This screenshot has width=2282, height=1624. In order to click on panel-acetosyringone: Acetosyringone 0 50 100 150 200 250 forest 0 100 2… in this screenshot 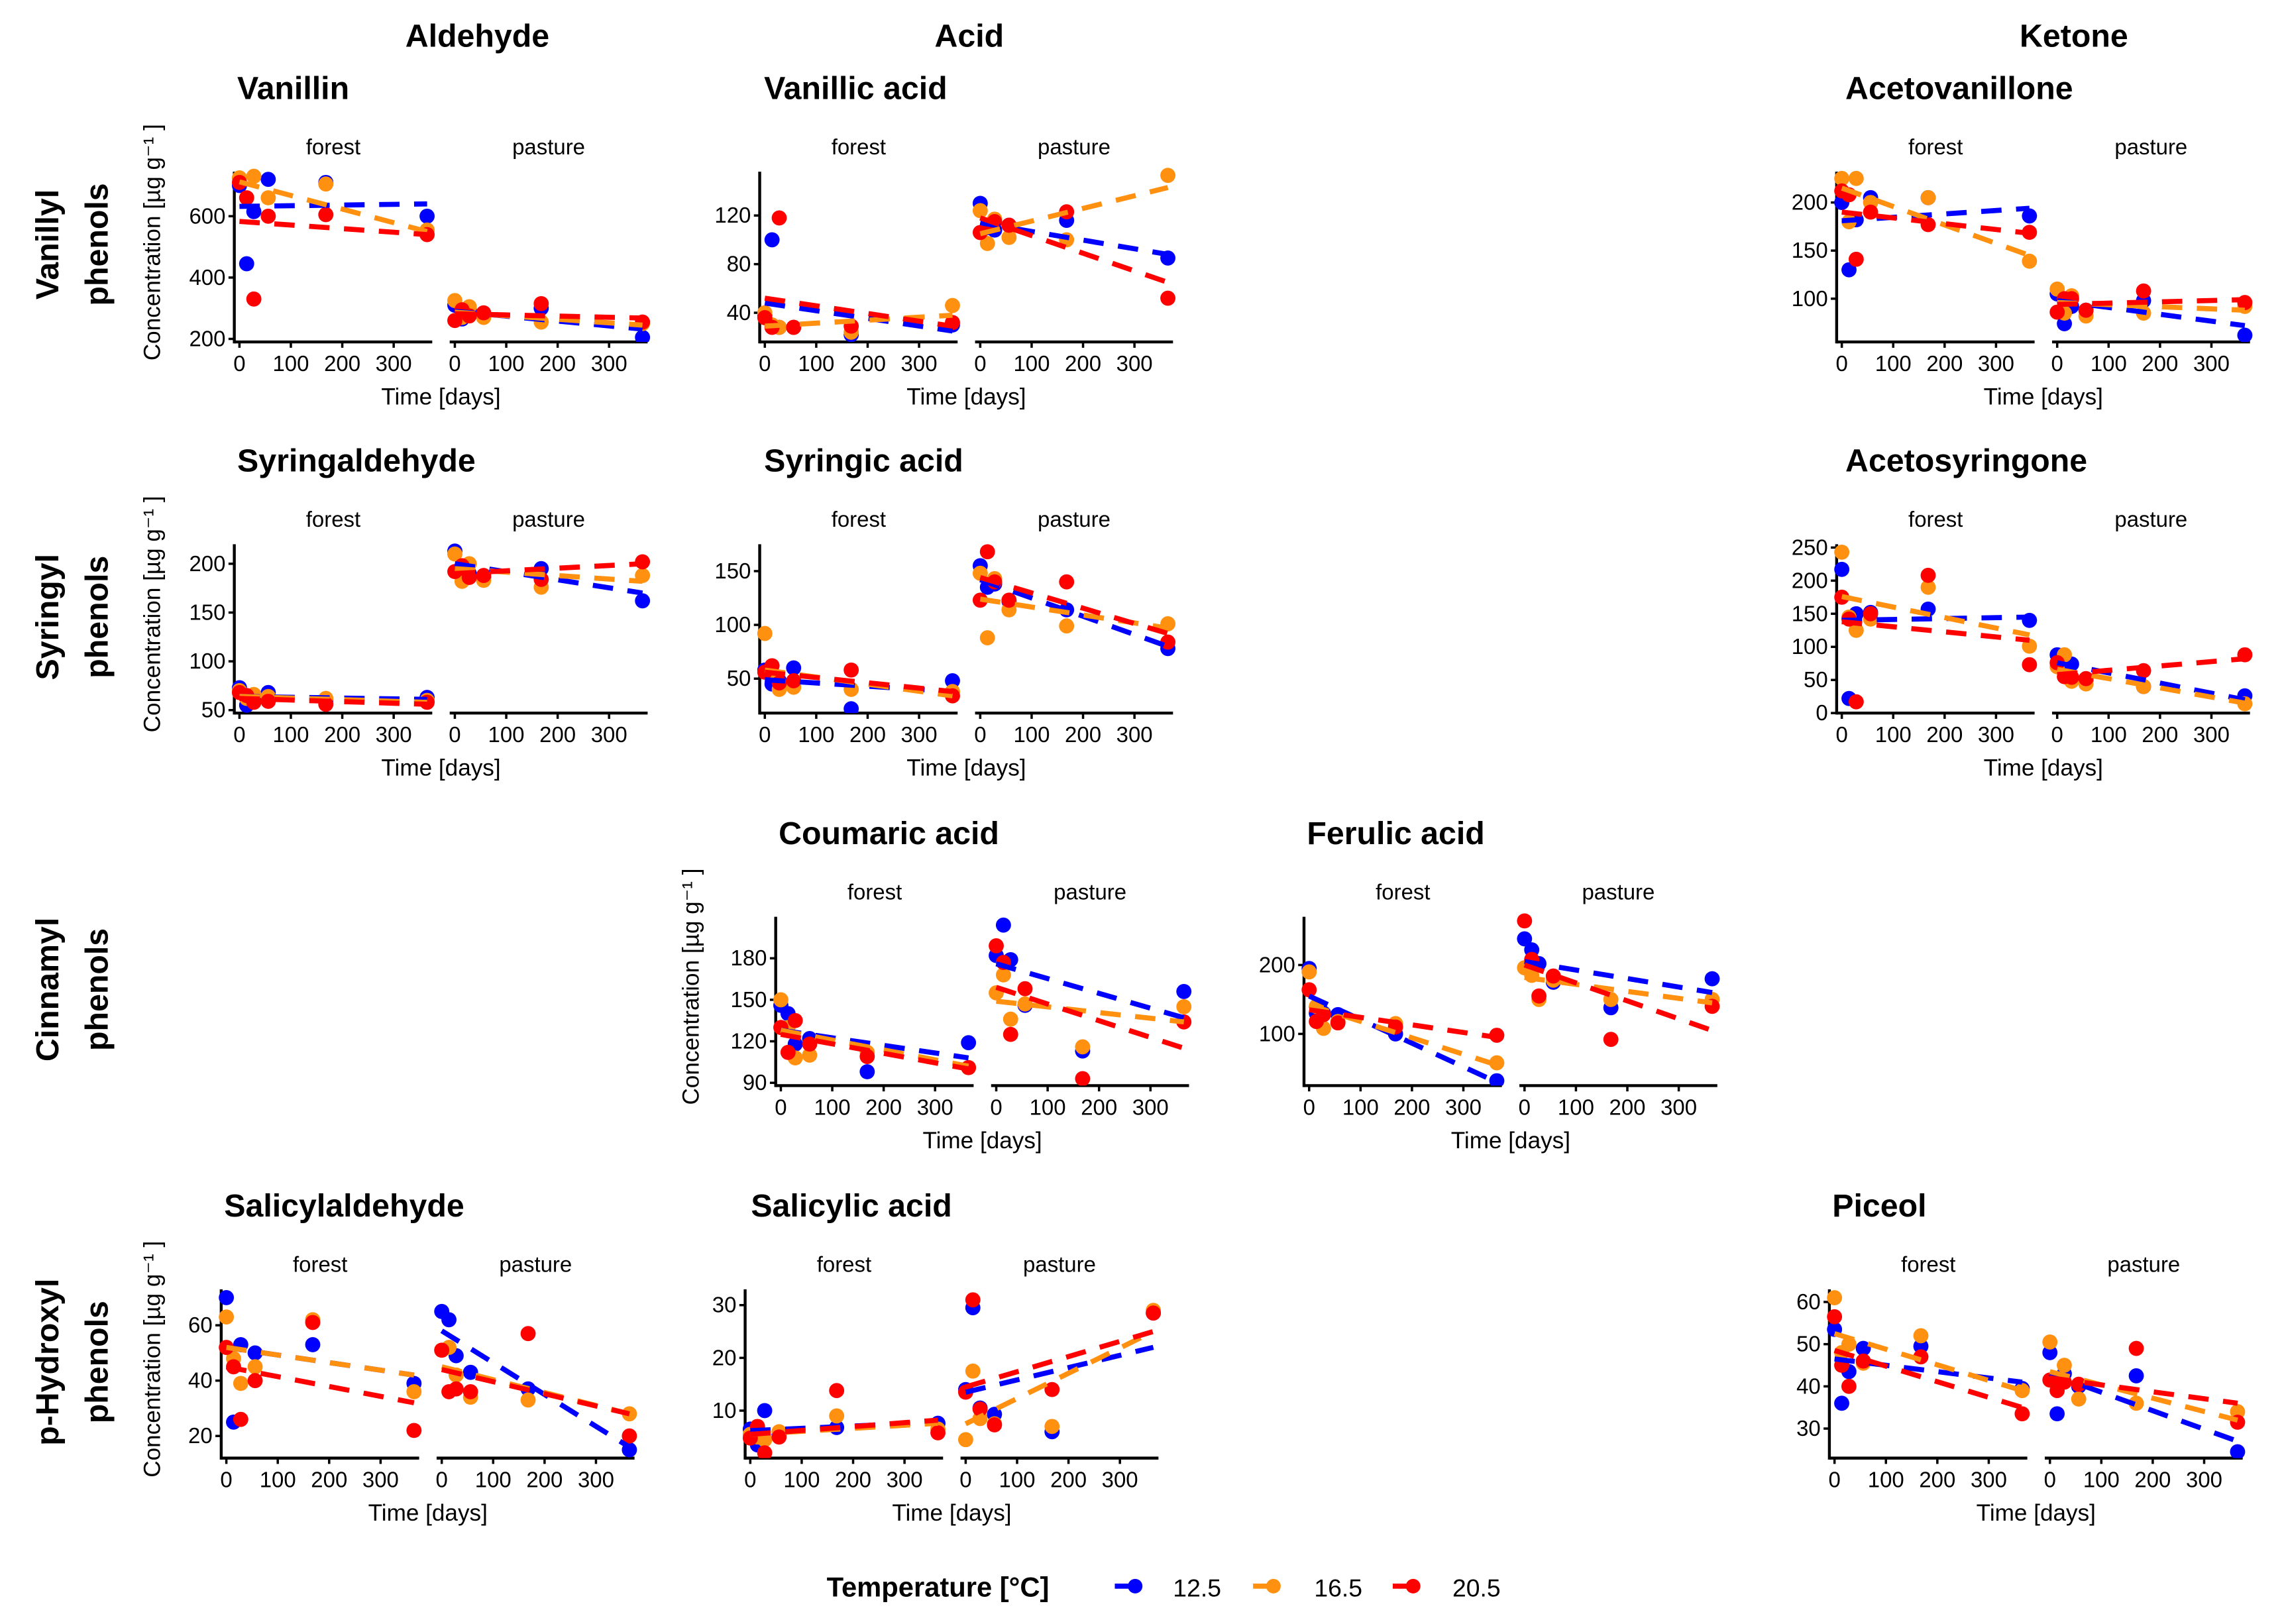, I will do `click(2022, 612)`.